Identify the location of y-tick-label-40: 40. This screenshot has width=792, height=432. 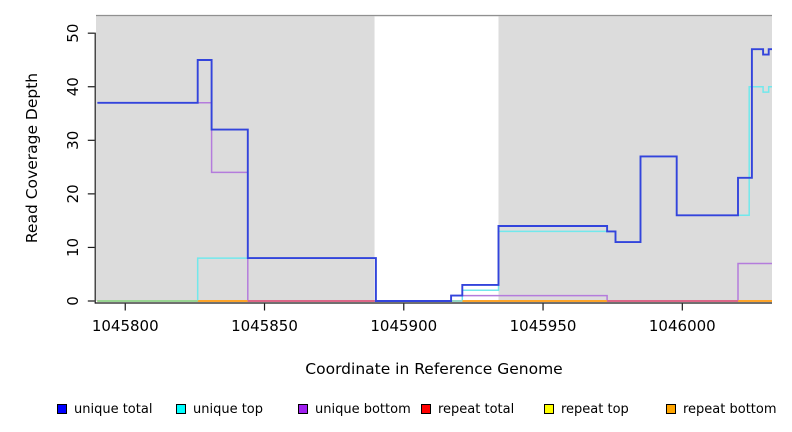
(73, 86).